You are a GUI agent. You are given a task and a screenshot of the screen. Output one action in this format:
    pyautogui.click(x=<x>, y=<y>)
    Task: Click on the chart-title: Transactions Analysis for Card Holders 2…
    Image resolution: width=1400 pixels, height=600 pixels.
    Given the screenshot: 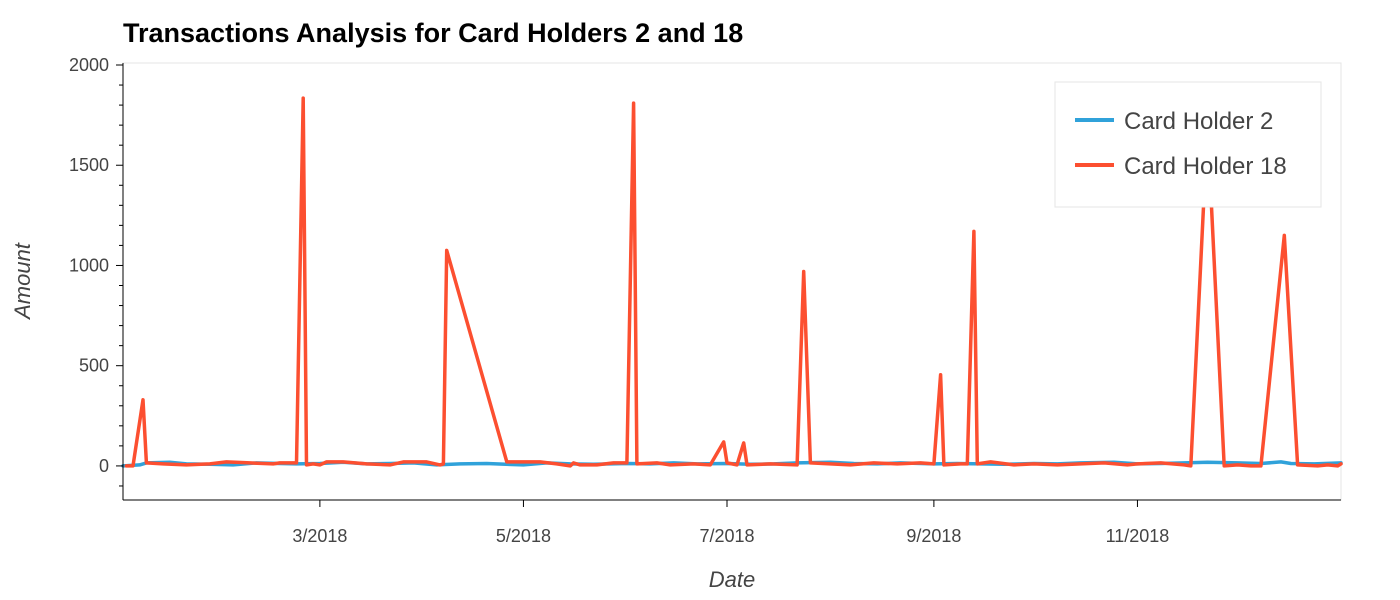 What is the action you would take?
    pyautogui.click(x=433, y=33)
    